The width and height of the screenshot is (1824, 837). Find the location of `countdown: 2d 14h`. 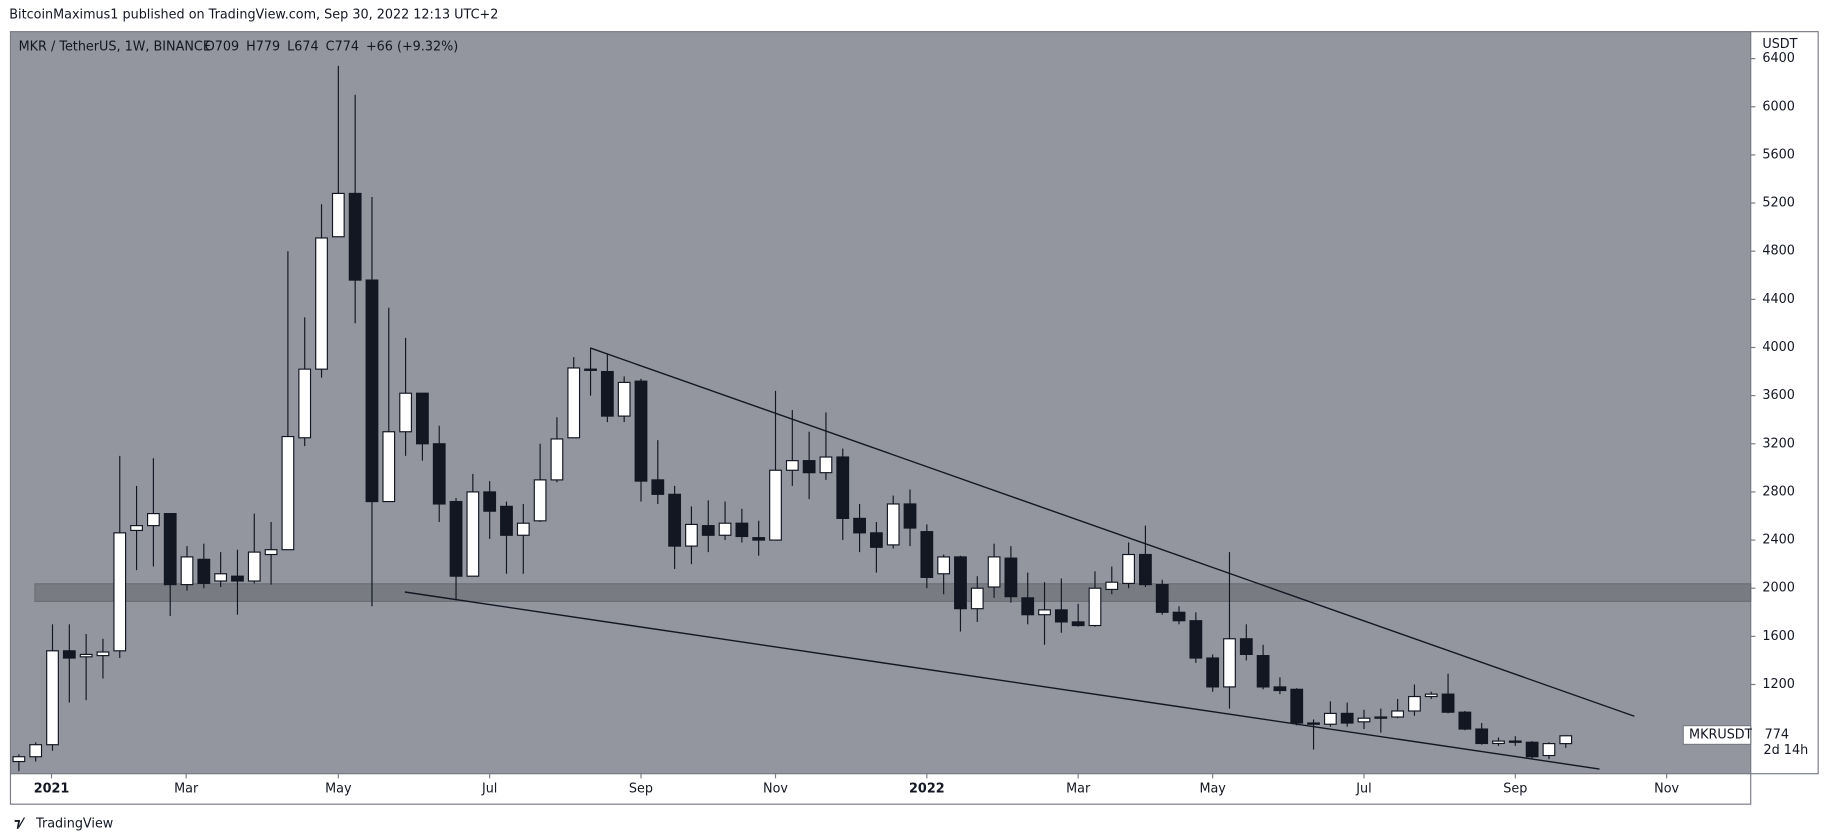

countdown: 2d 14h is located at coordinates (1786, 750).